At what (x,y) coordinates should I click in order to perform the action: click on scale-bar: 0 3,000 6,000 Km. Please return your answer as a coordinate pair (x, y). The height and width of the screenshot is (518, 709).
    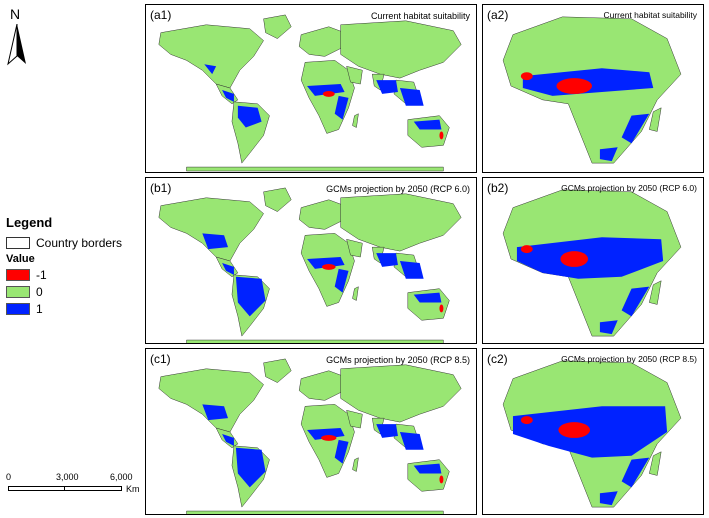
    Looking at the image, I should click on (72, 487).